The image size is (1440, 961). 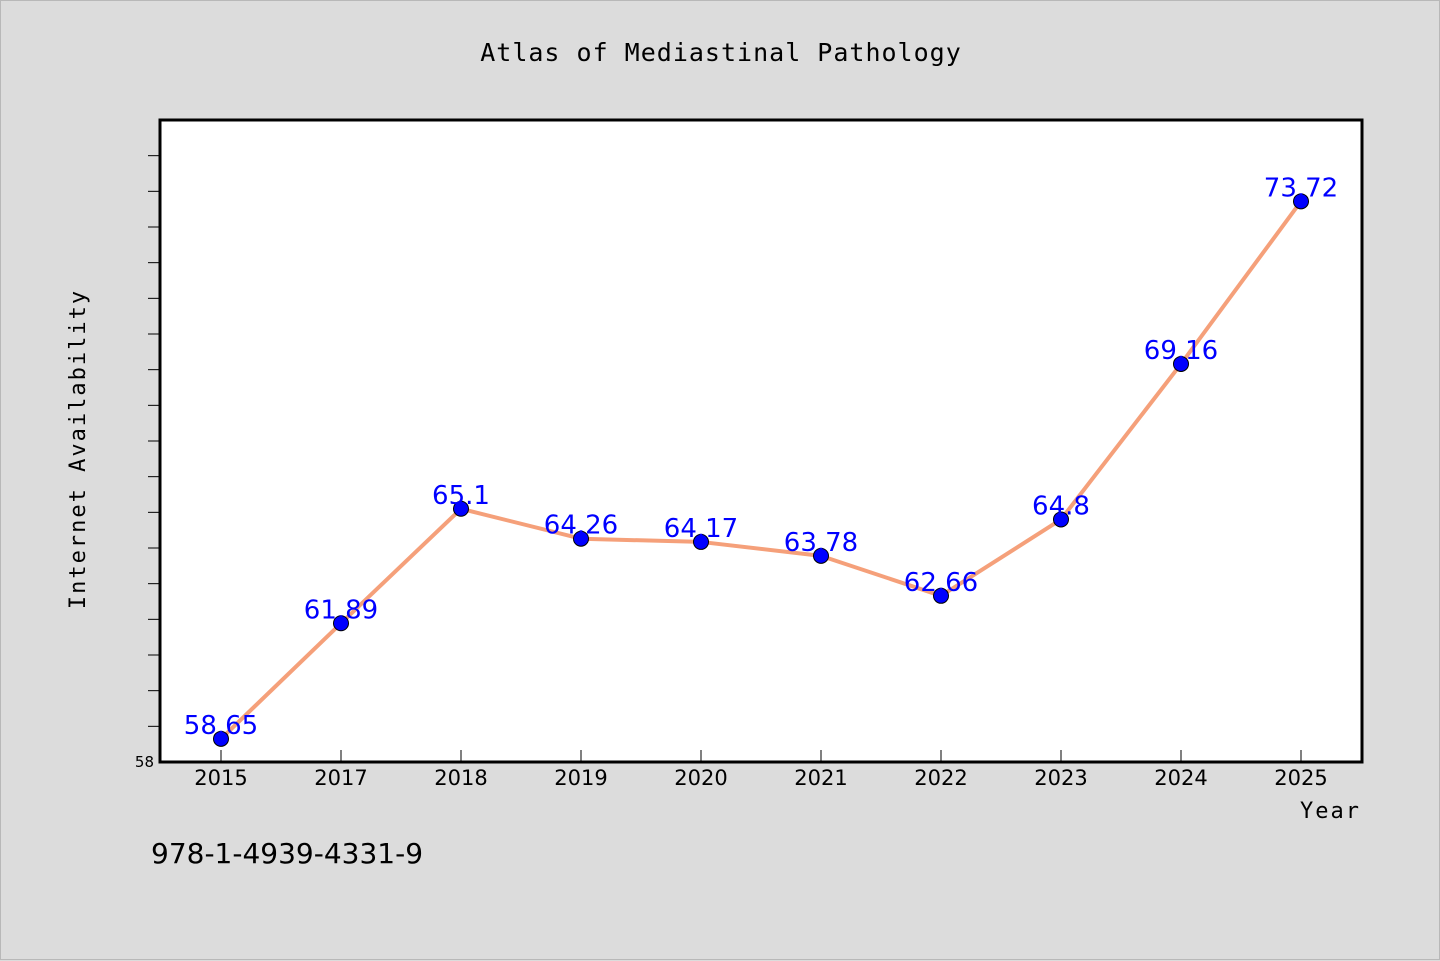 What do you see at coordinates (460, 778) in the screenshot?
I see `x-tick-label: 2018` at bounding box center [460, 778].